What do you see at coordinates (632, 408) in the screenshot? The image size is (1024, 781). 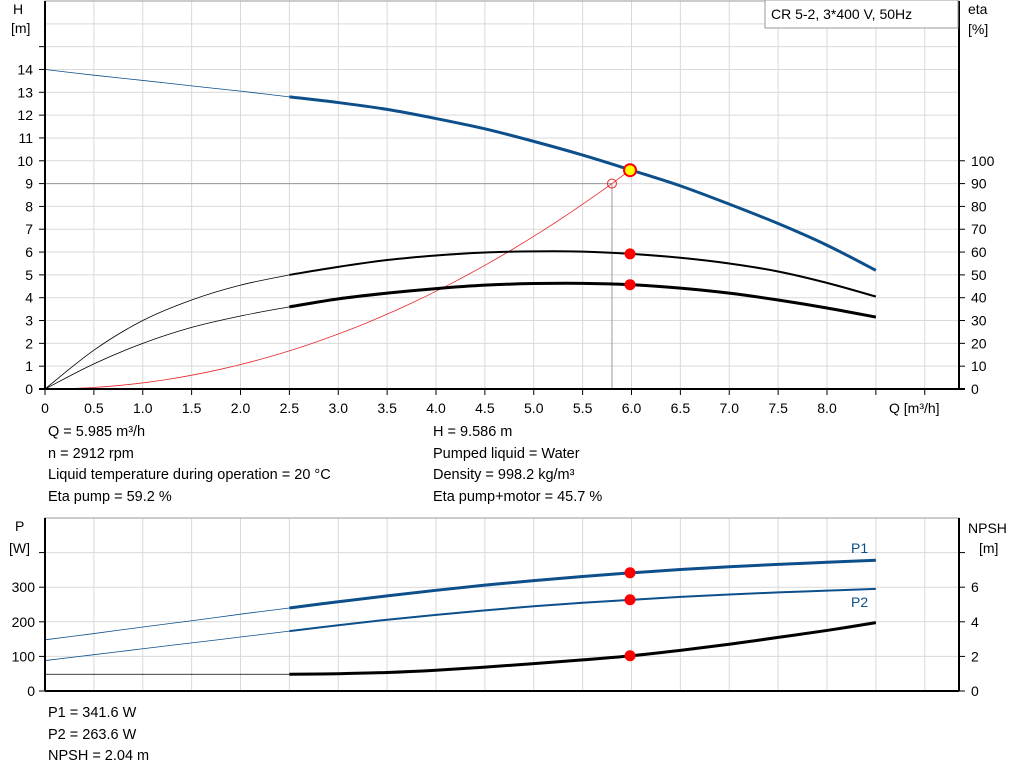 I see `x-tick-label: 6.0` at bounding box center [632, 408].